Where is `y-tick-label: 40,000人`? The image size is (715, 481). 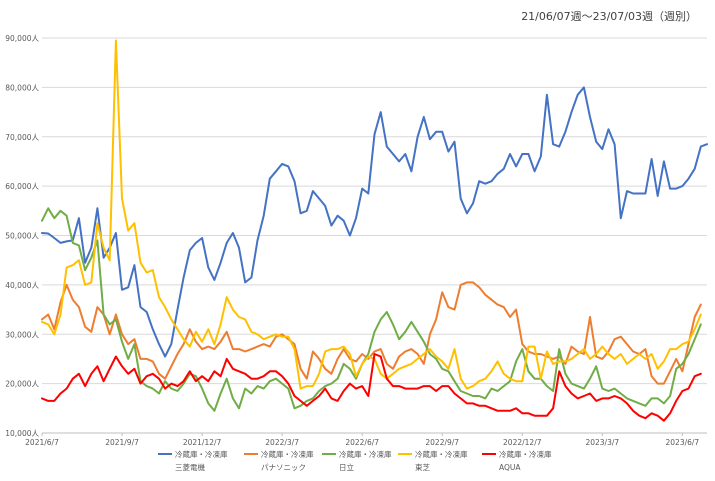 y-tick-label: 40,000人 is located at coordinates (22, 285).